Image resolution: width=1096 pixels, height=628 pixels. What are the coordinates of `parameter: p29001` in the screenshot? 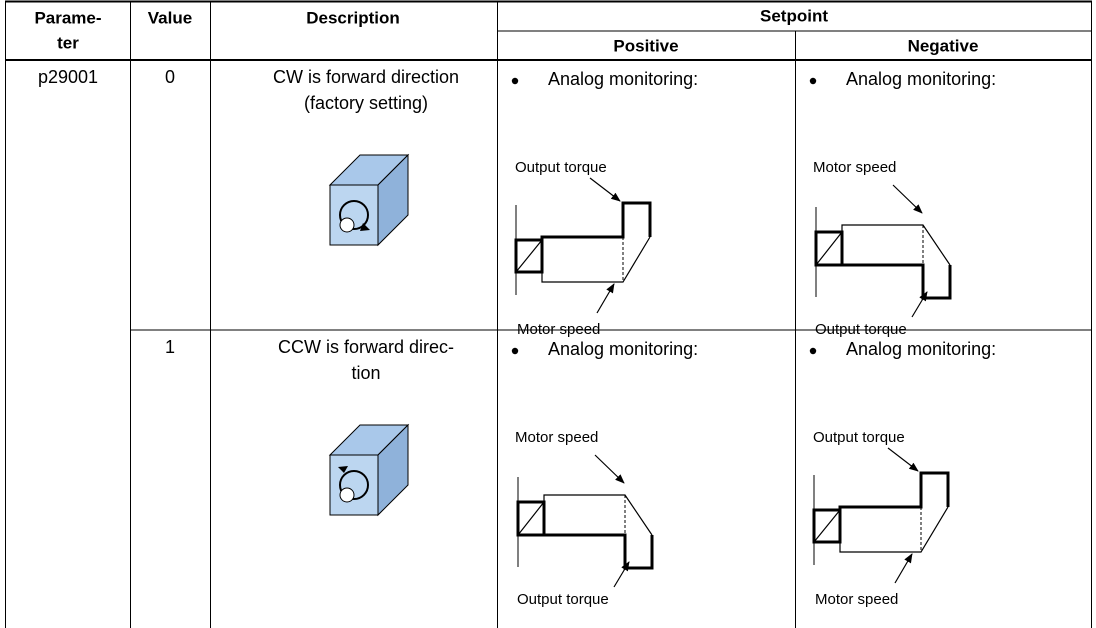 It's located at (68, 77).